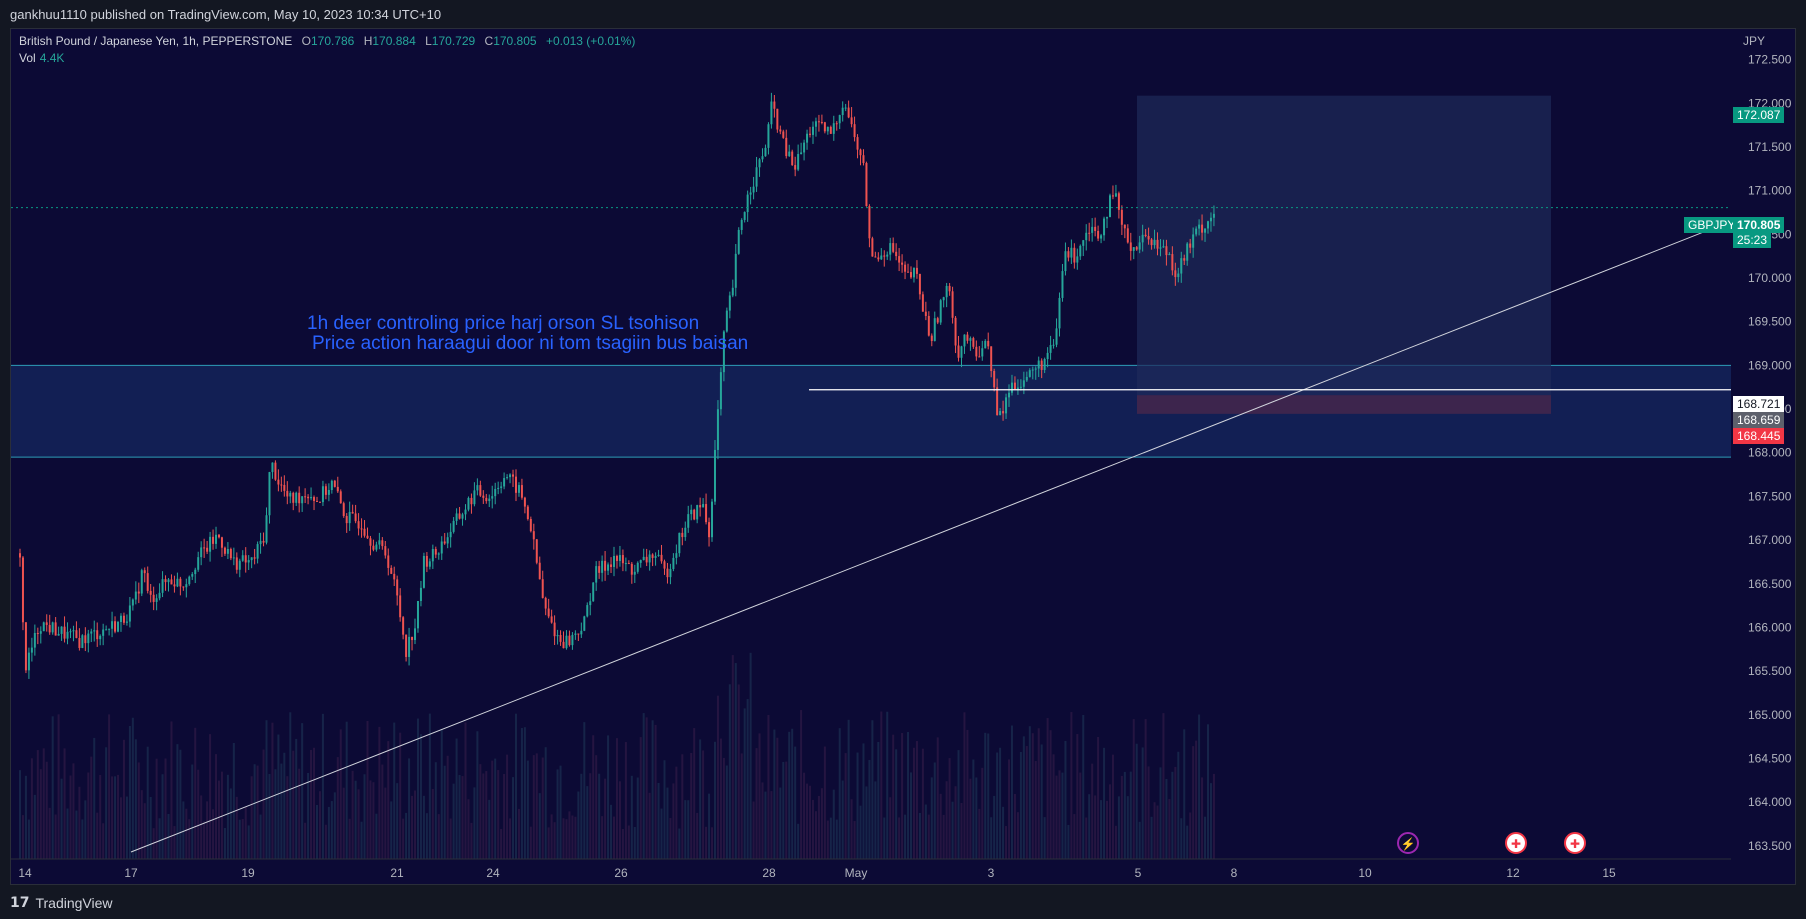 The width and height of the screenshot is (1806, 919). Describe the element at coordinates (1408, 843) in the screenshot. I see `lightning-icon: ⚡` at that location.